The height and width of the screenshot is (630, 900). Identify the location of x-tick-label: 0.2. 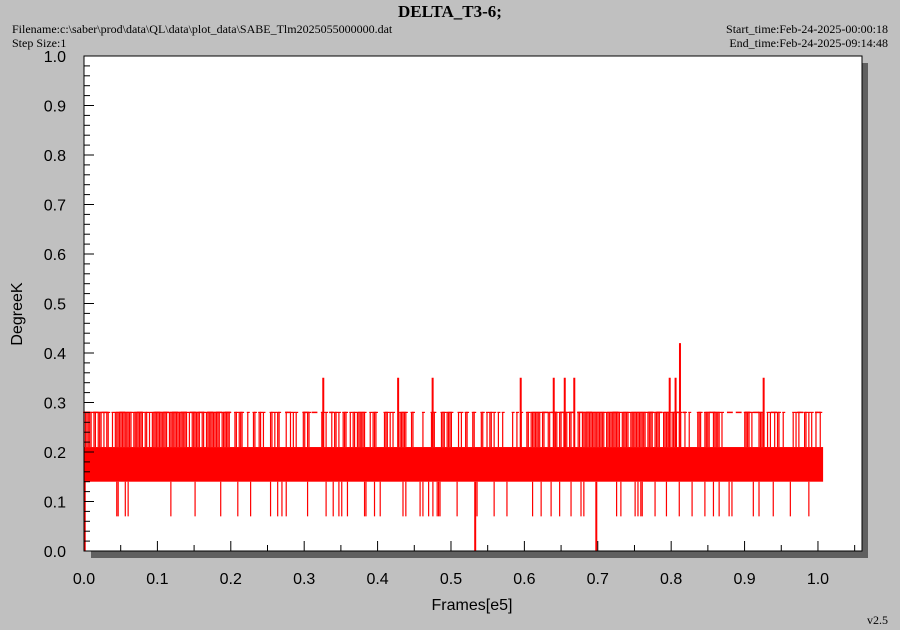
(231, 579).